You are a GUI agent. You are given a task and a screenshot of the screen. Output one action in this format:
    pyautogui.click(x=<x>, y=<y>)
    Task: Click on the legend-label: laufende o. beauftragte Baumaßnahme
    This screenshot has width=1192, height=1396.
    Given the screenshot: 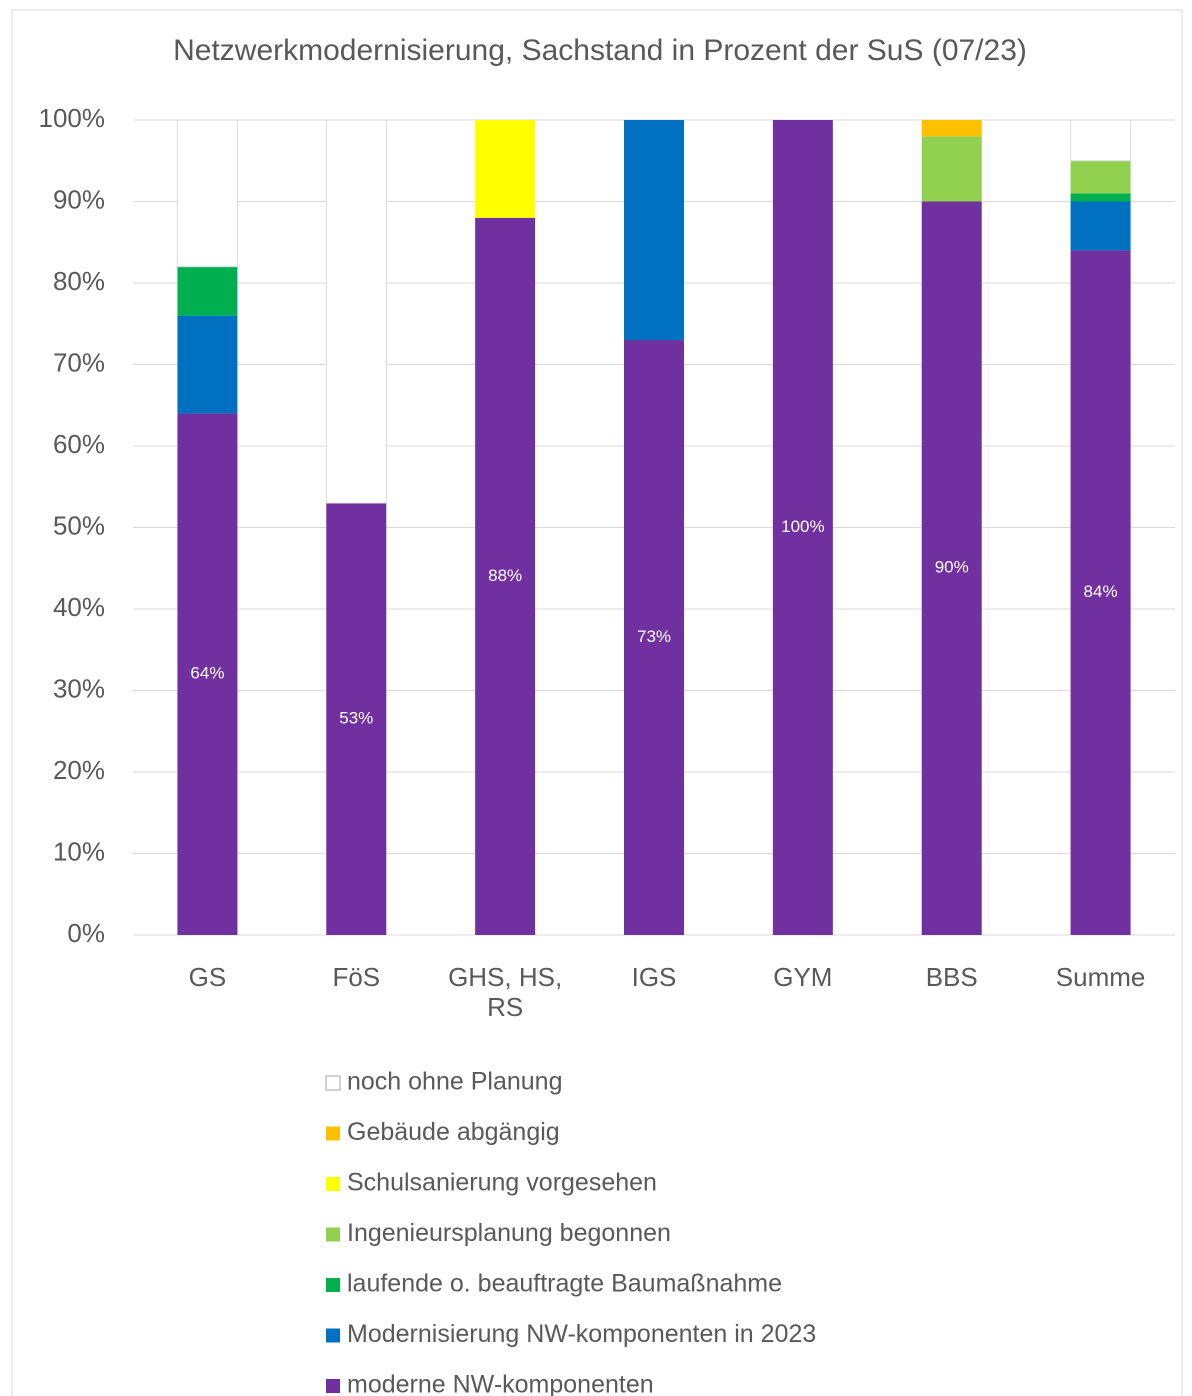 What is the action you would take?
    pyautogui.click(x=564, y=1284)
    